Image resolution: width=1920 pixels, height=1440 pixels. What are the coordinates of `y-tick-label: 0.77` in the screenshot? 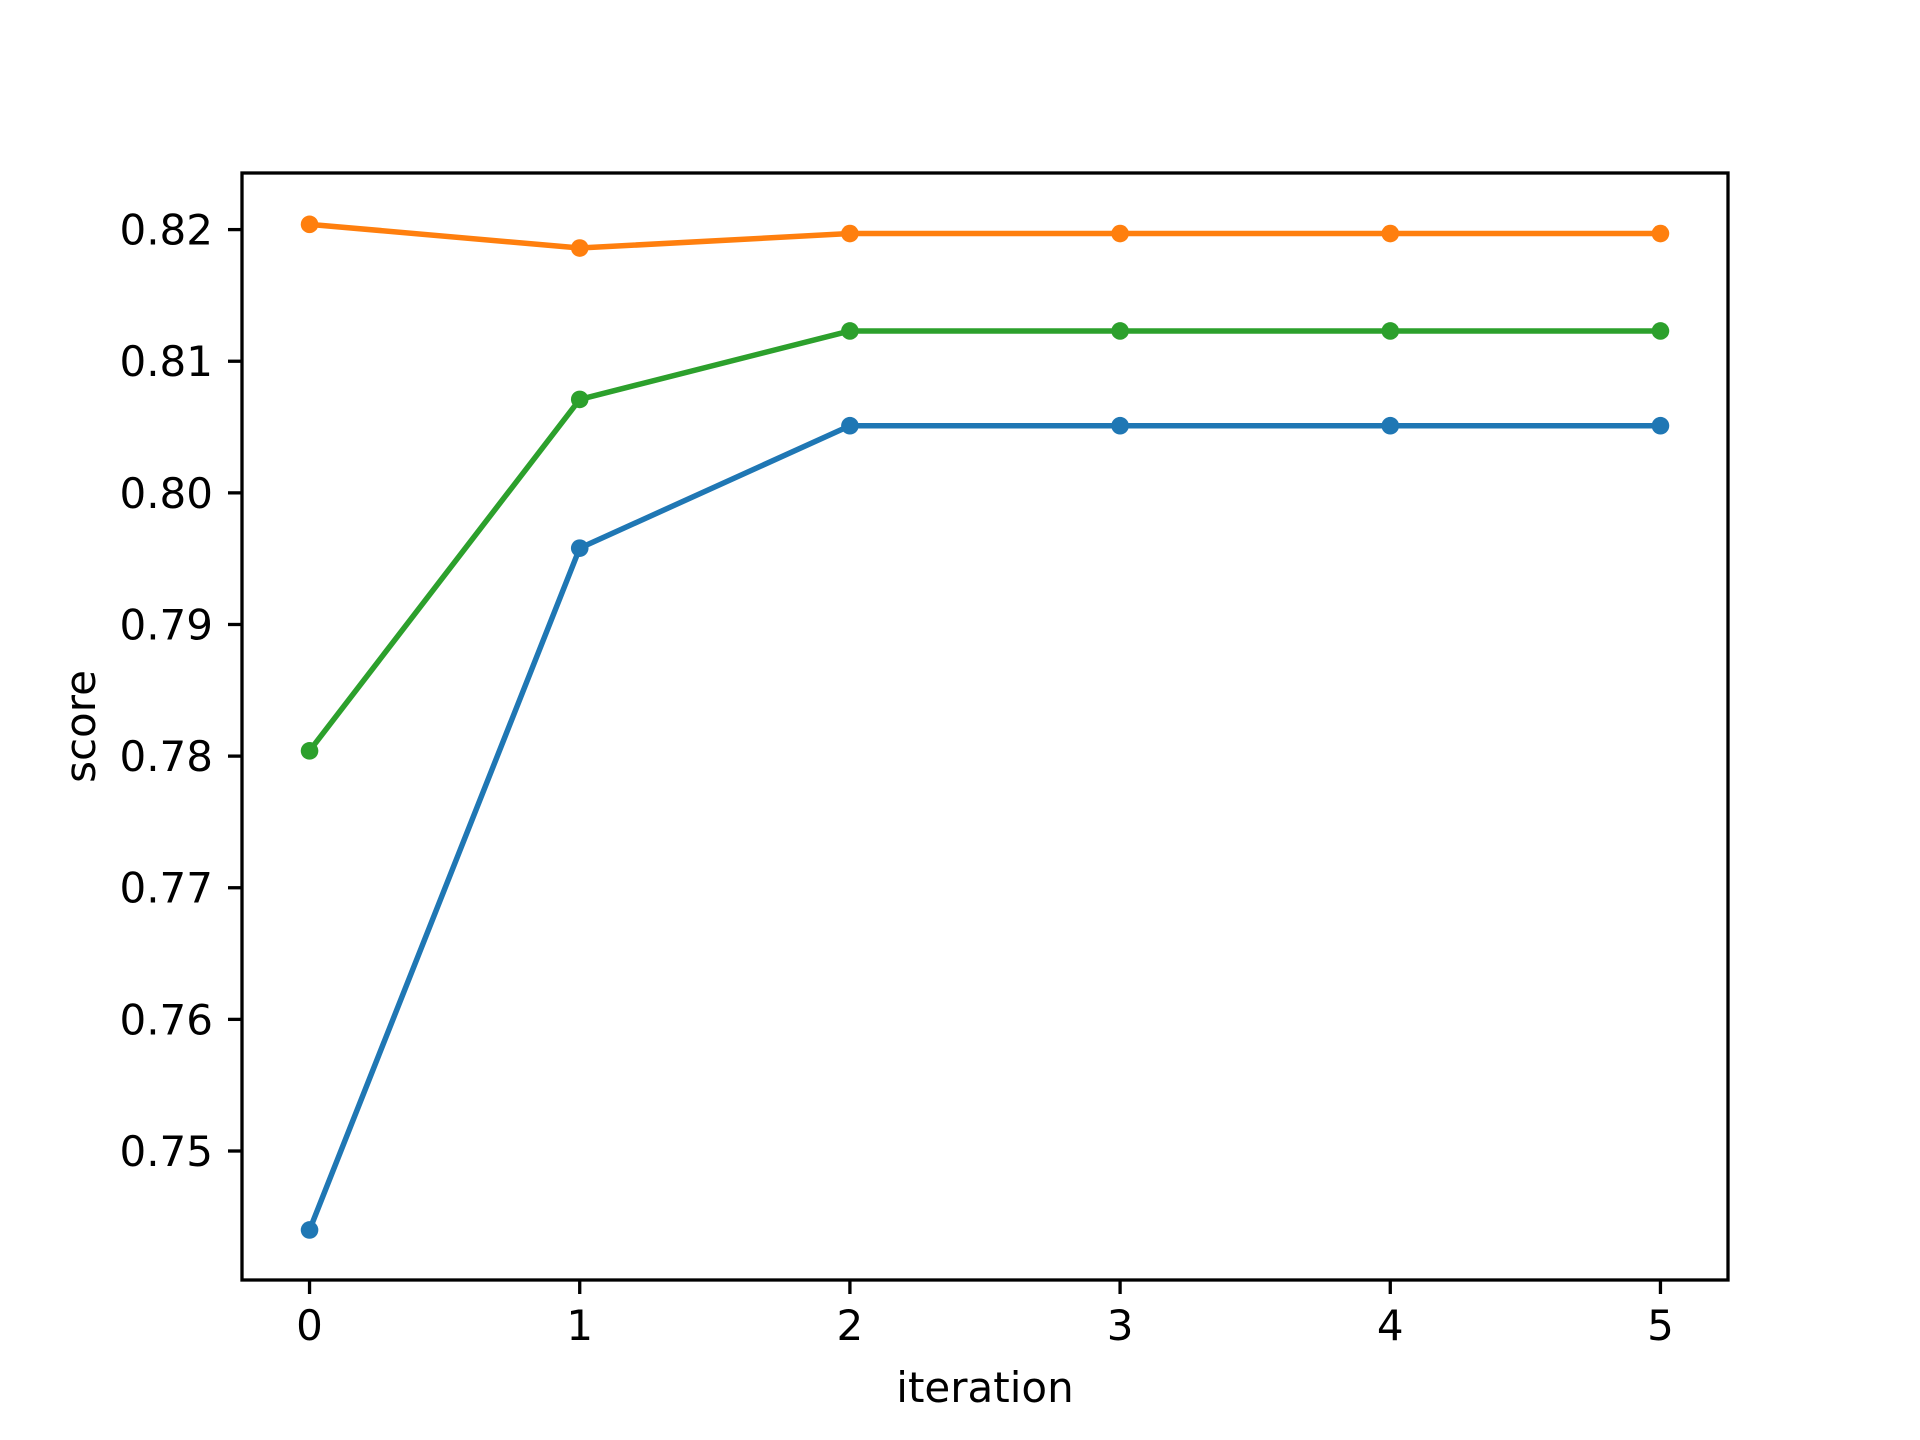 It's located at (166, 888).